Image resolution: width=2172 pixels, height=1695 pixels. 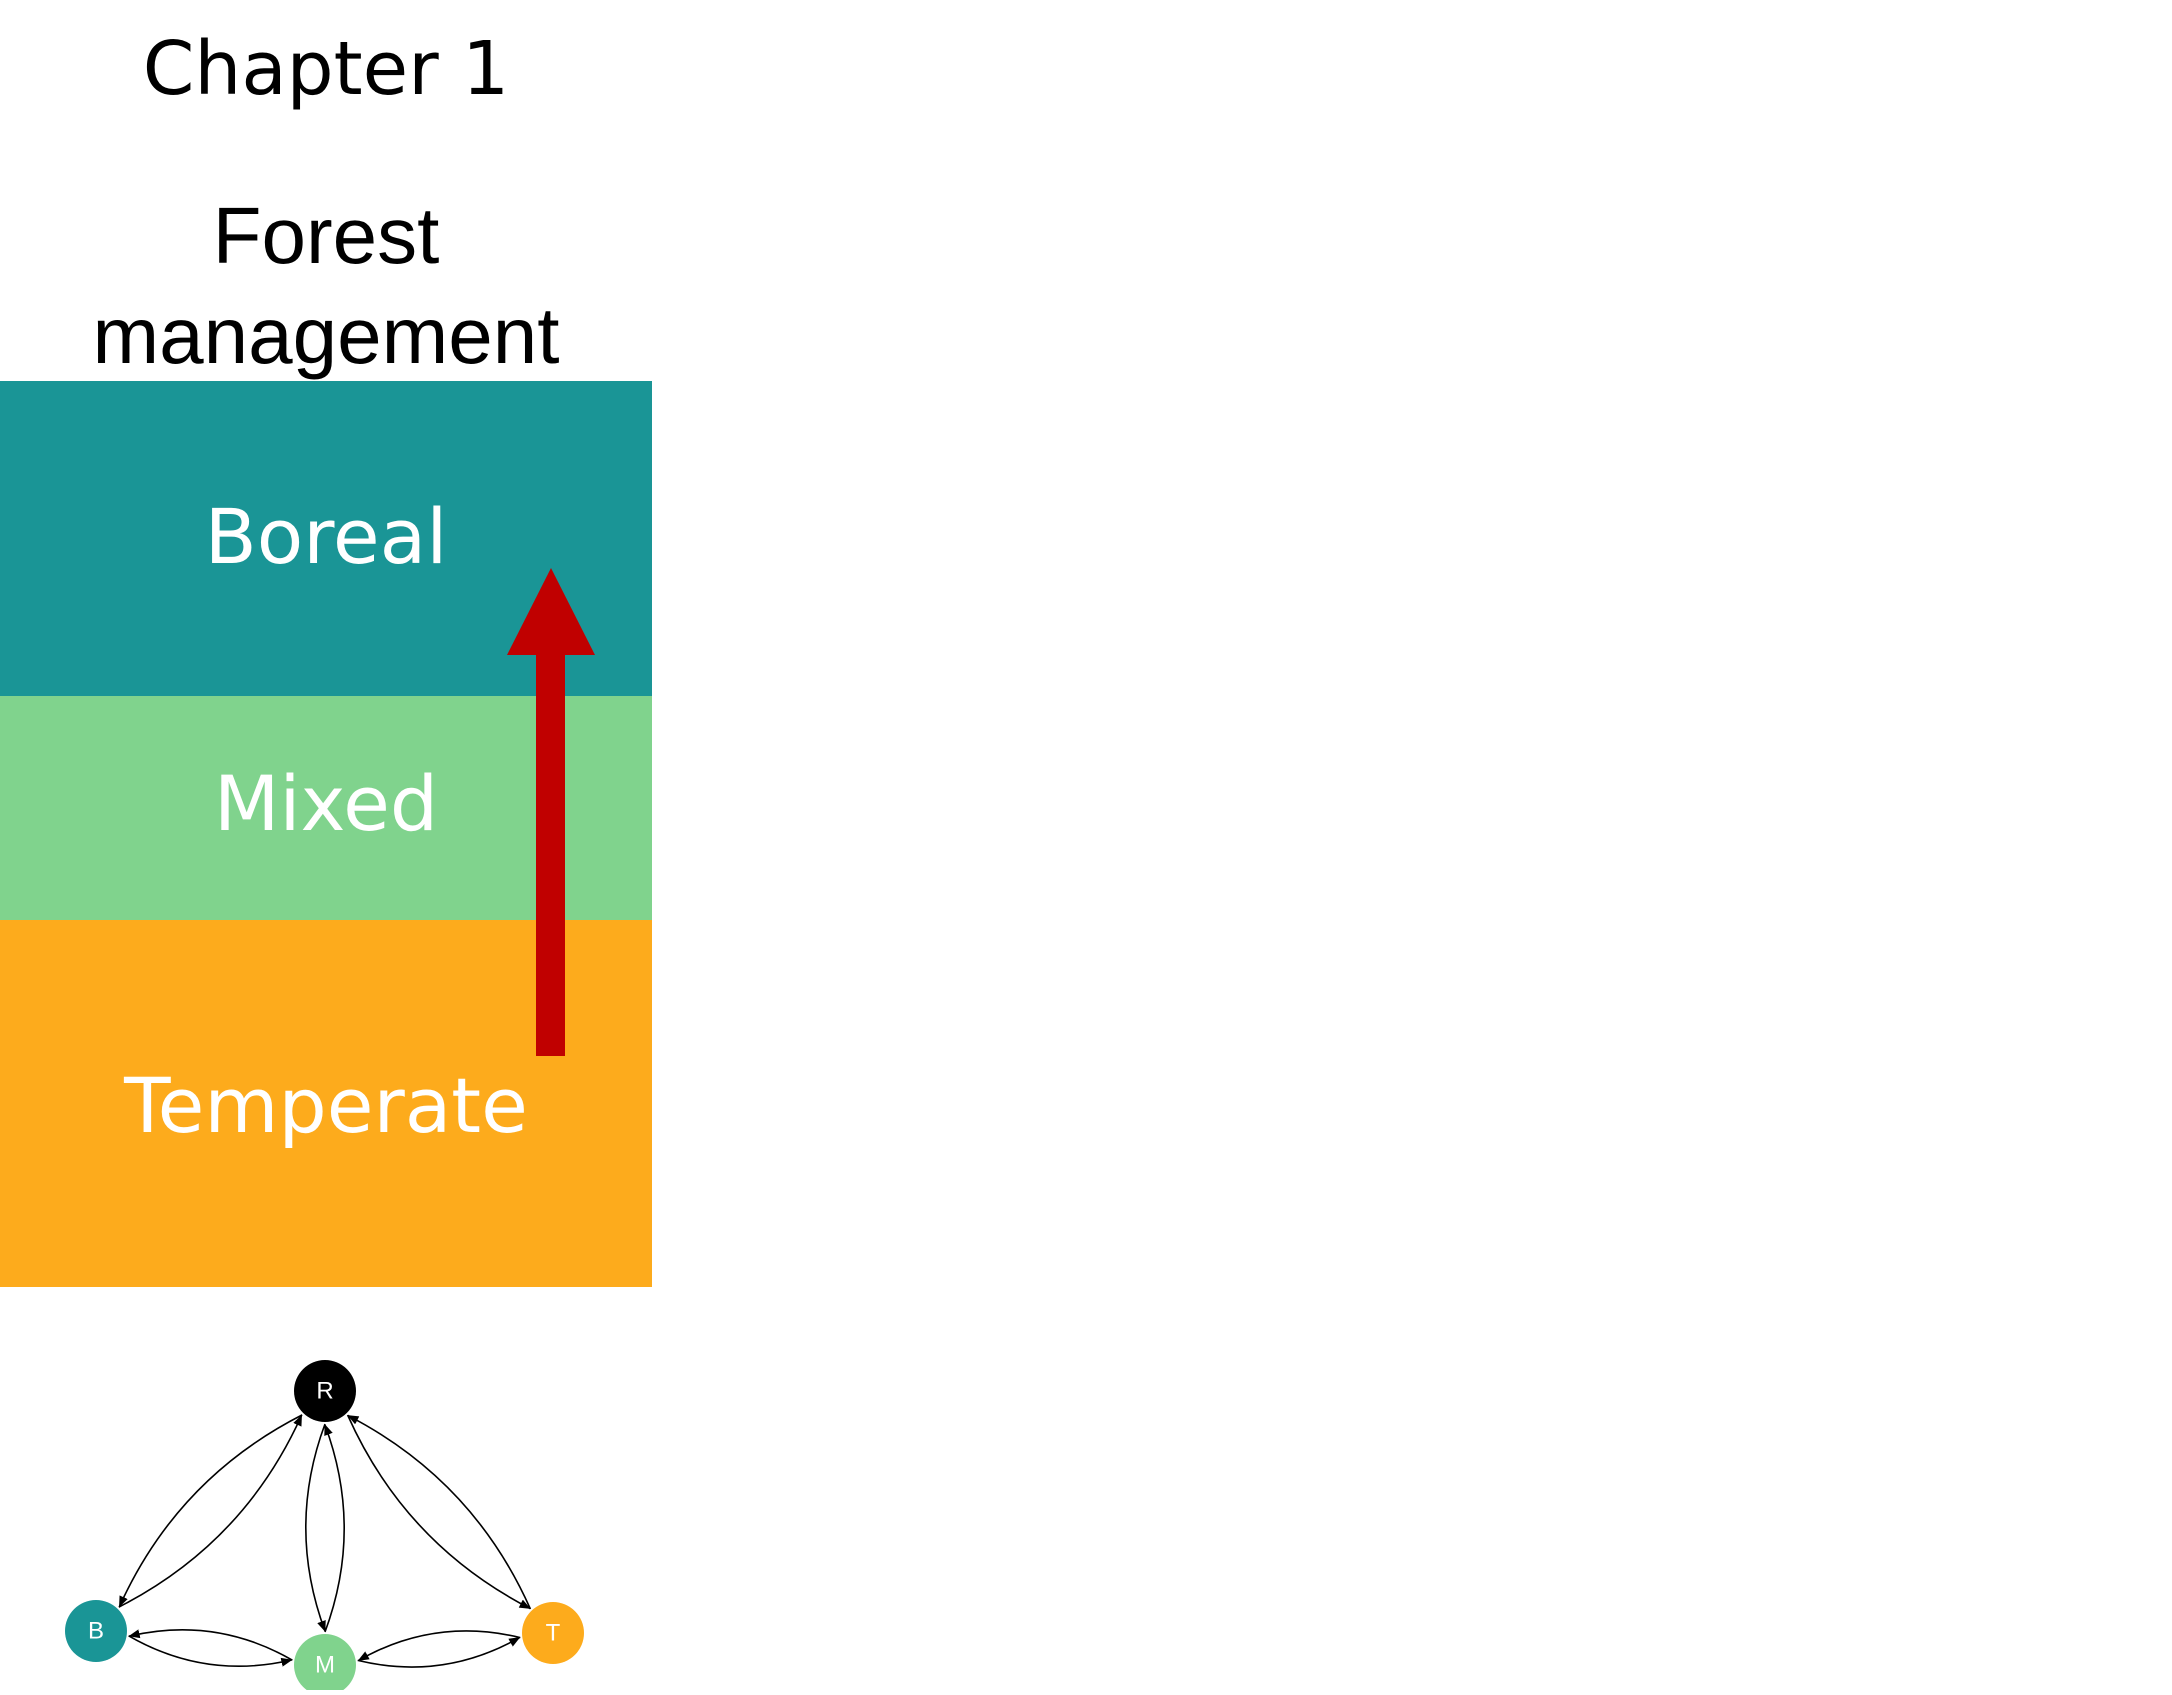 I want to click on transition-network-diagram: R B M T, so click(x=324, y=1525).